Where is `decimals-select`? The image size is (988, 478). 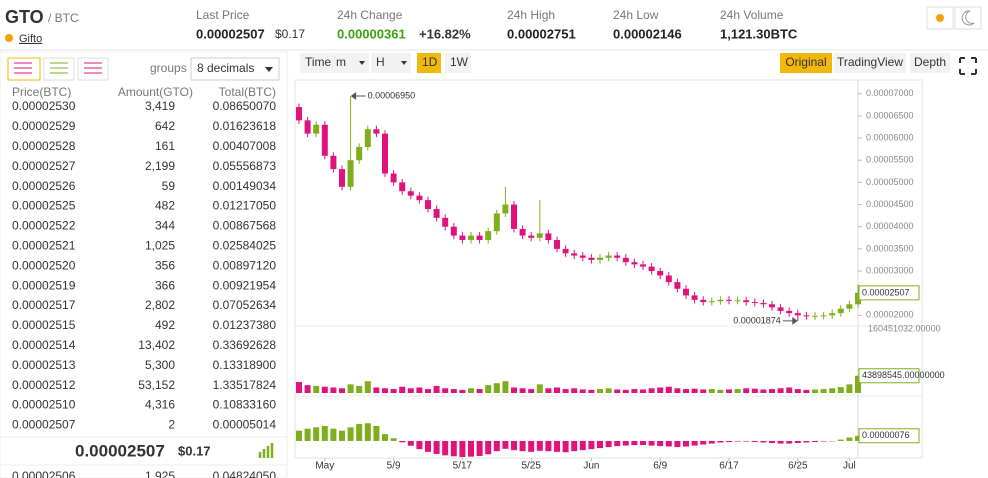 decimals-select is located at coordinates (235, 69).